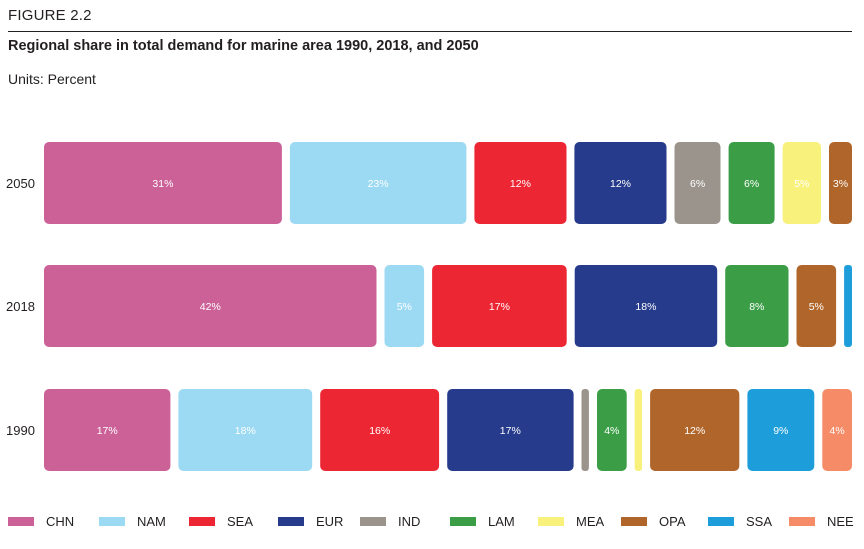 Image resolution: width=864 pixels, height=549 pixels. I want to click on bar-2050-chn, so click(163, 183).